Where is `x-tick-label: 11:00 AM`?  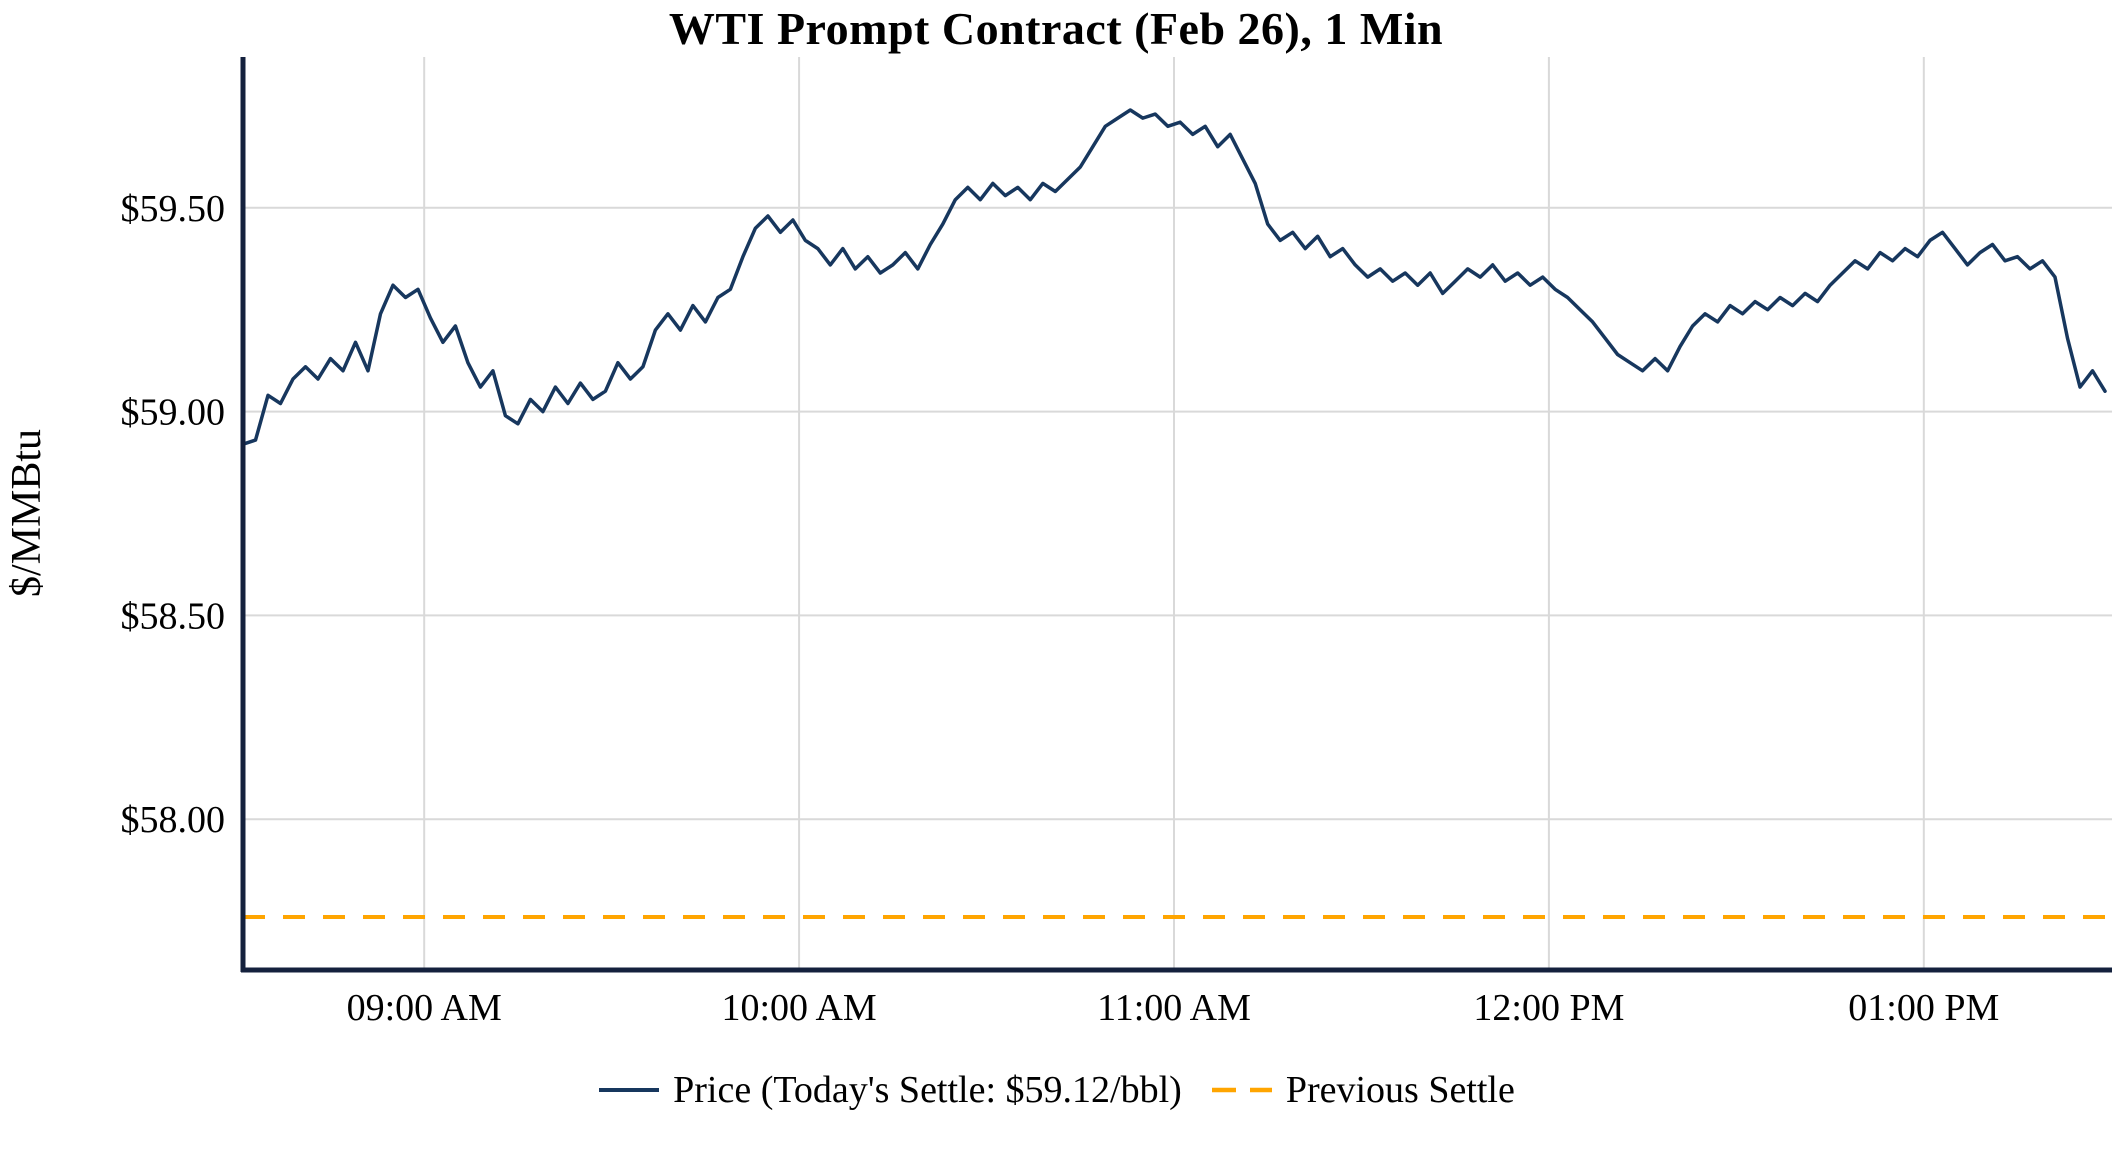 x-tick-label: 11:00 AM is located at coordinates (1174, 1008).